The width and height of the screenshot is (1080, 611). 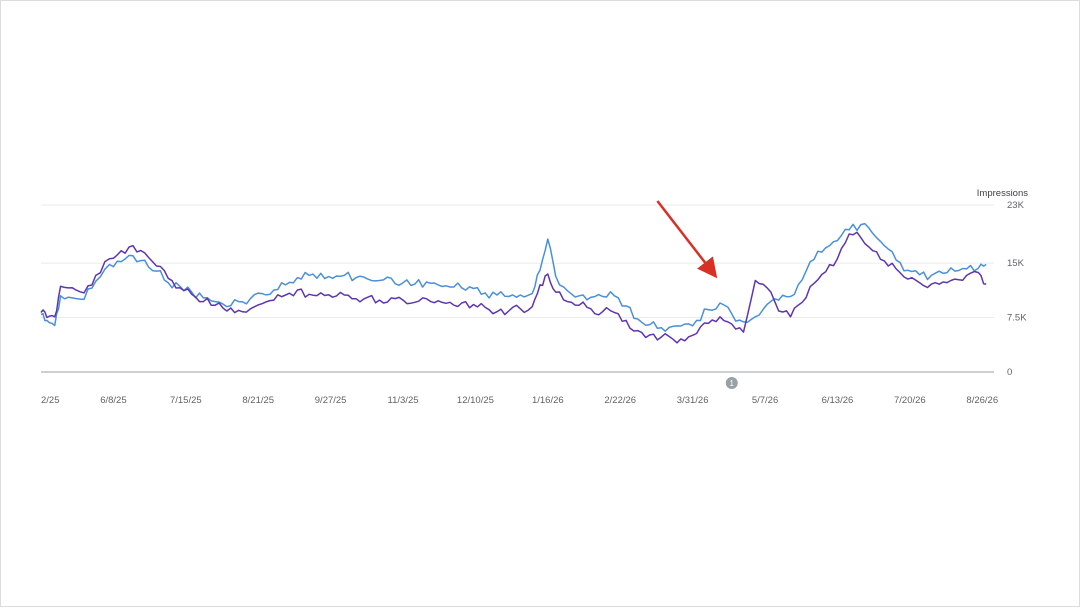 I want to click on annotation-marker-circle, so click(x=731, y=383).